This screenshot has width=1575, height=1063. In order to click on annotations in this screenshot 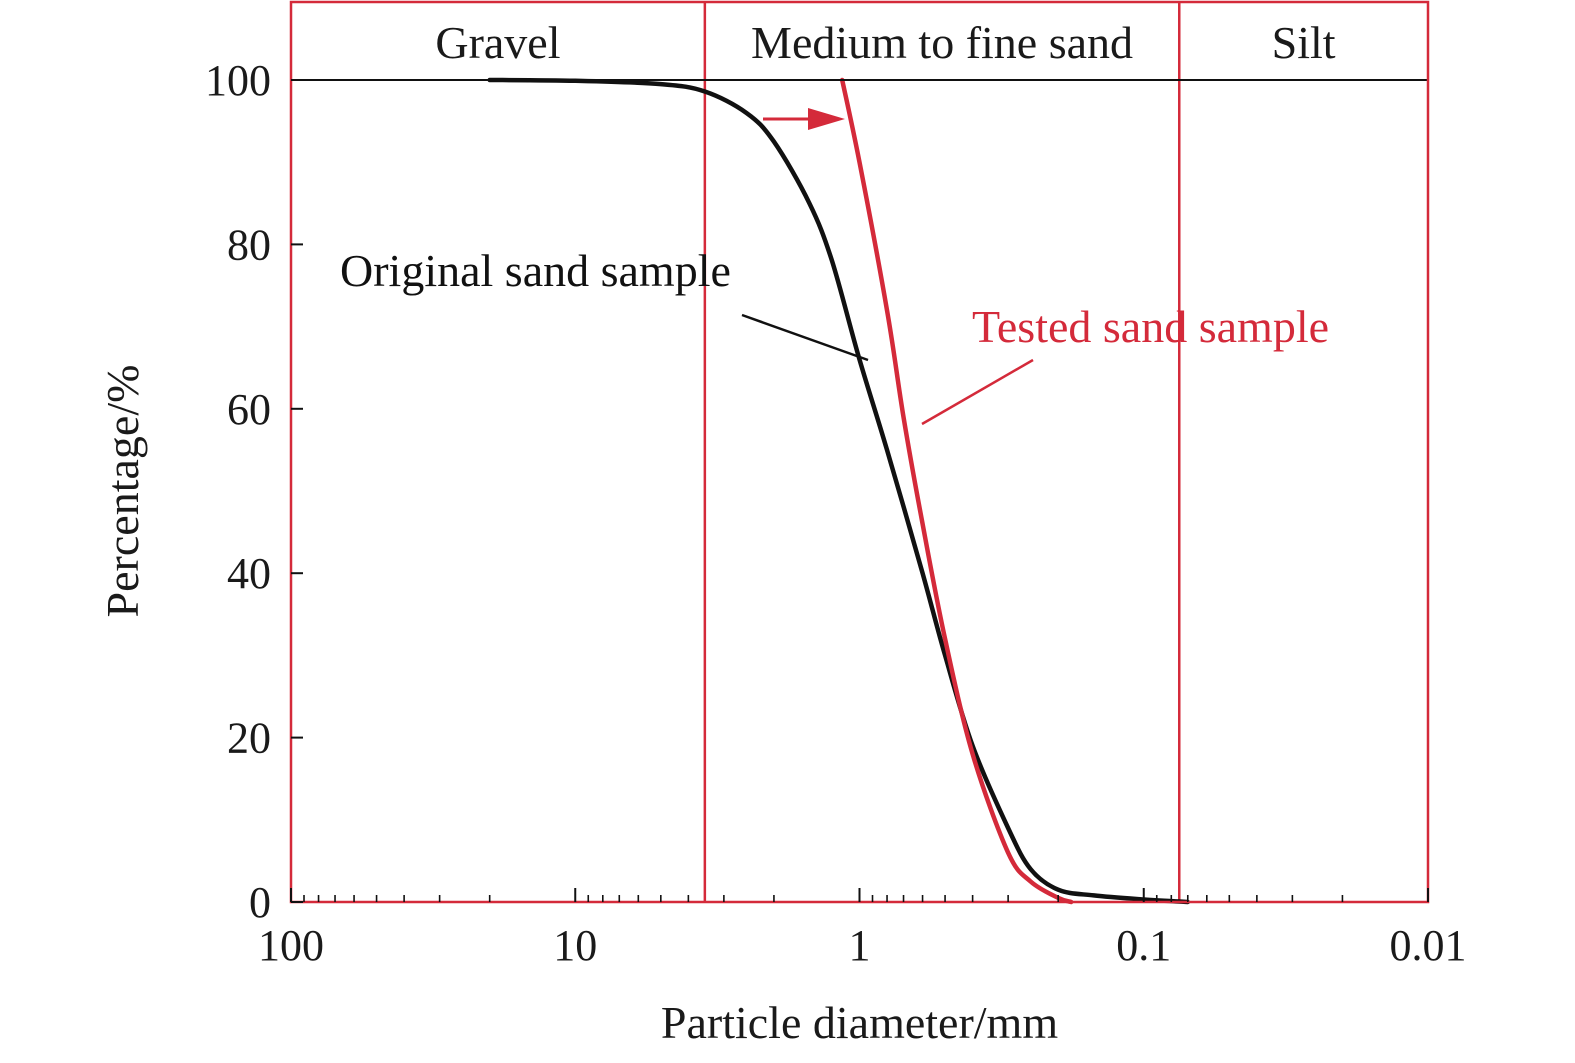, I will do `click(887, 267)`.